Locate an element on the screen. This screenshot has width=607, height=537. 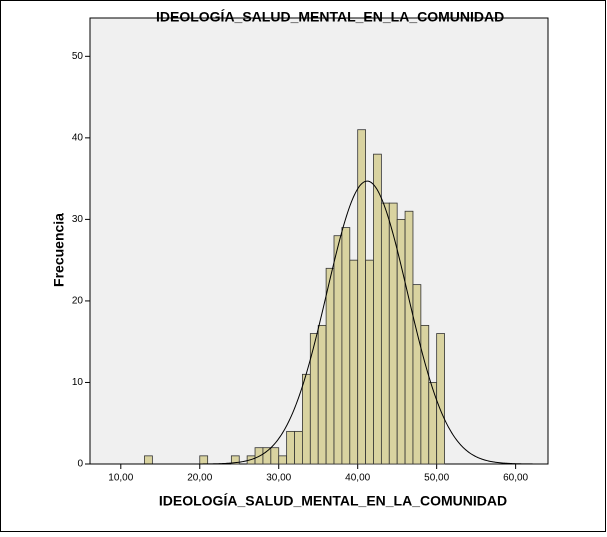
x-tick-label: 30,00 is located at coordinates (278, 478).